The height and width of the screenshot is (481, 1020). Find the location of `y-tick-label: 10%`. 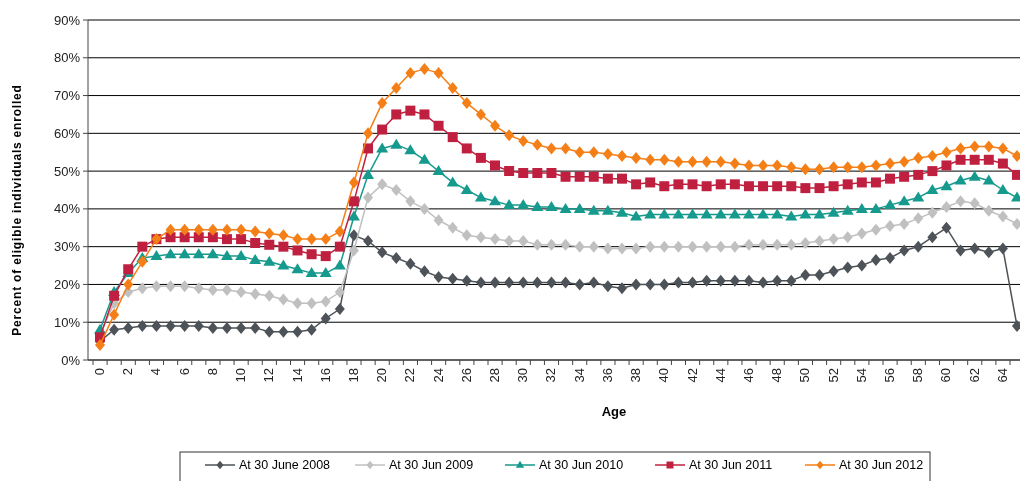

y-tick-label: 10% is located at coordinates (67, 322).